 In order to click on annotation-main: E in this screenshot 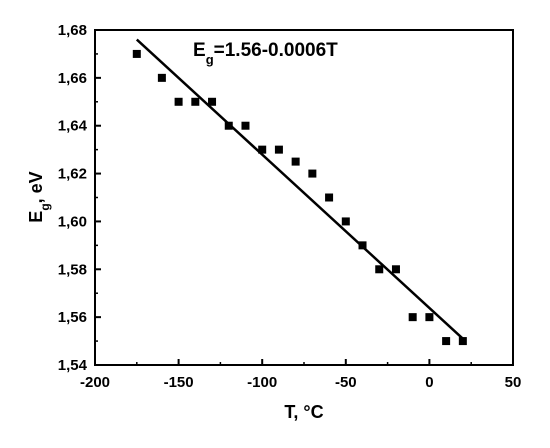, I will do `click(199, 50)`.